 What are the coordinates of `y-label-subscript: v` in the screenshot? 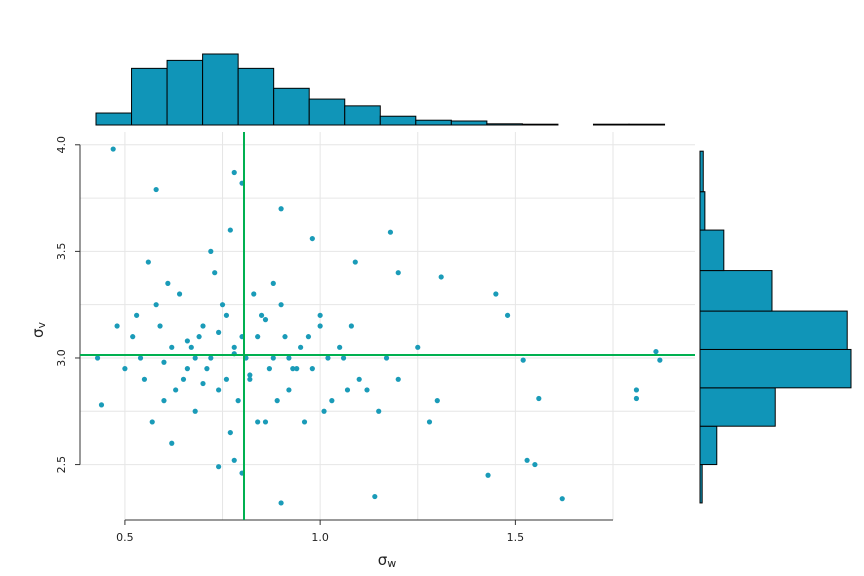 It's located at (41, 325).